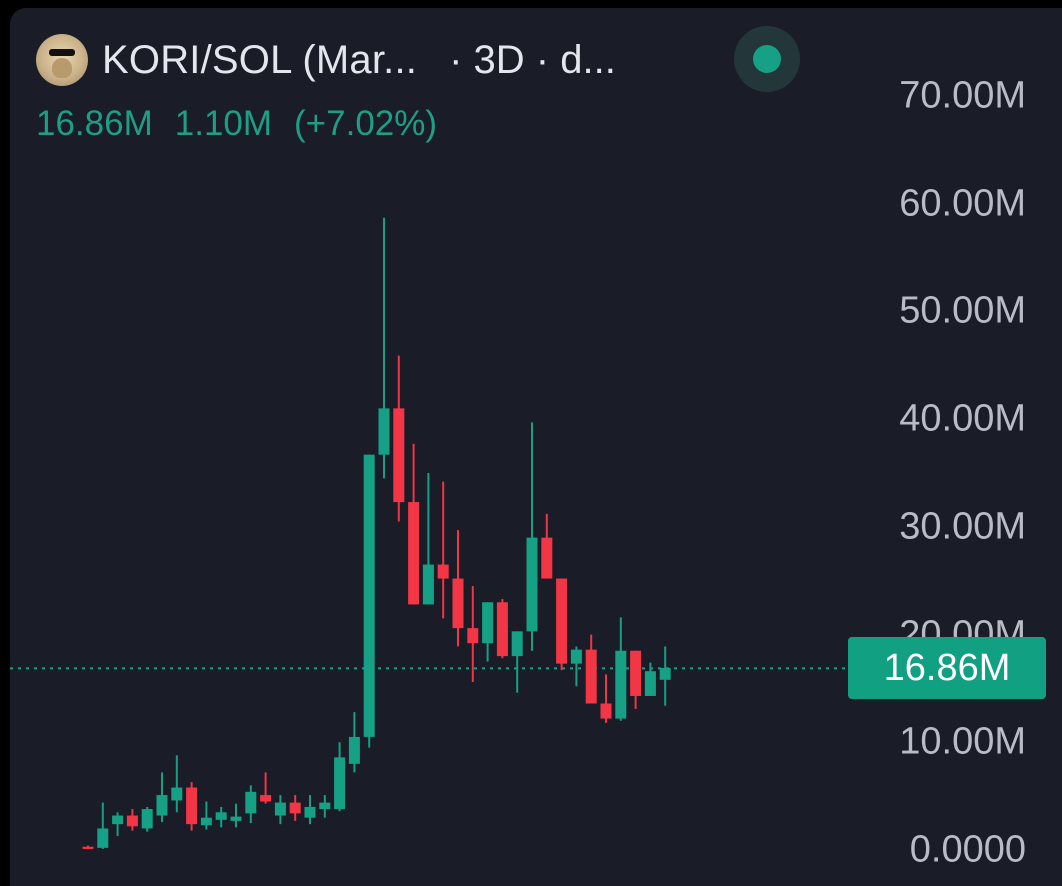  I want to click on current-price-label: 16.86M, so click(947, 667).